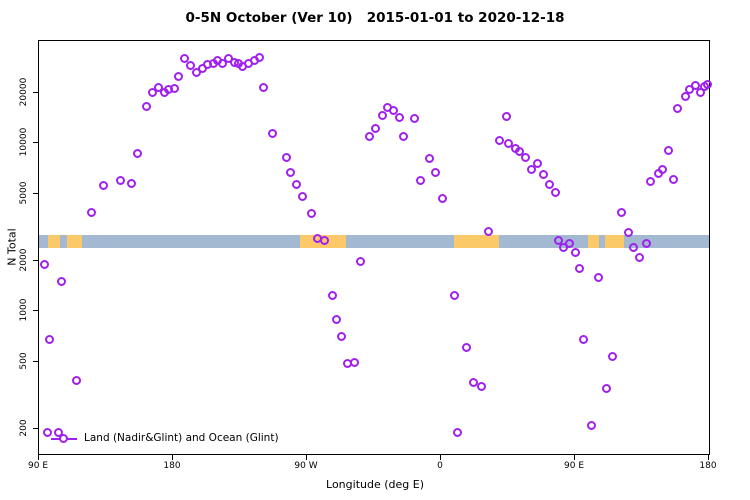 This screenshot has height=500, width=750. Describe the element at coordinates (24, 428) in the screenshot. I see `y-tick-label: 200` at that location.